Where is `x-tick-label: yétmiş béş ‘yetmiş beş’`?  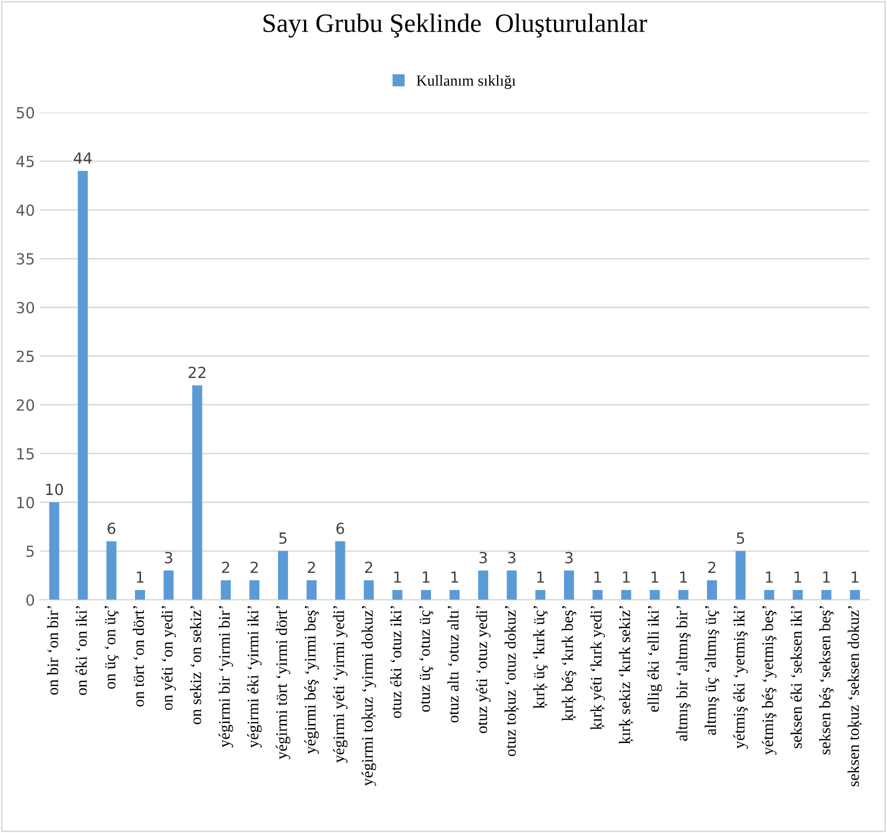 x-tick-label: yétmiş béş ‘yetmiş beş’ is located at coordinates (769, 680).